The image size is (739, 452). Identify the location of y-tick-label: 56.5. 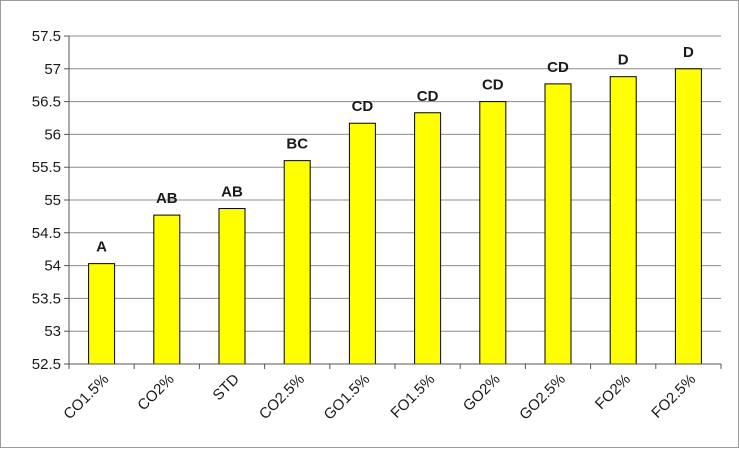
(46, 102).